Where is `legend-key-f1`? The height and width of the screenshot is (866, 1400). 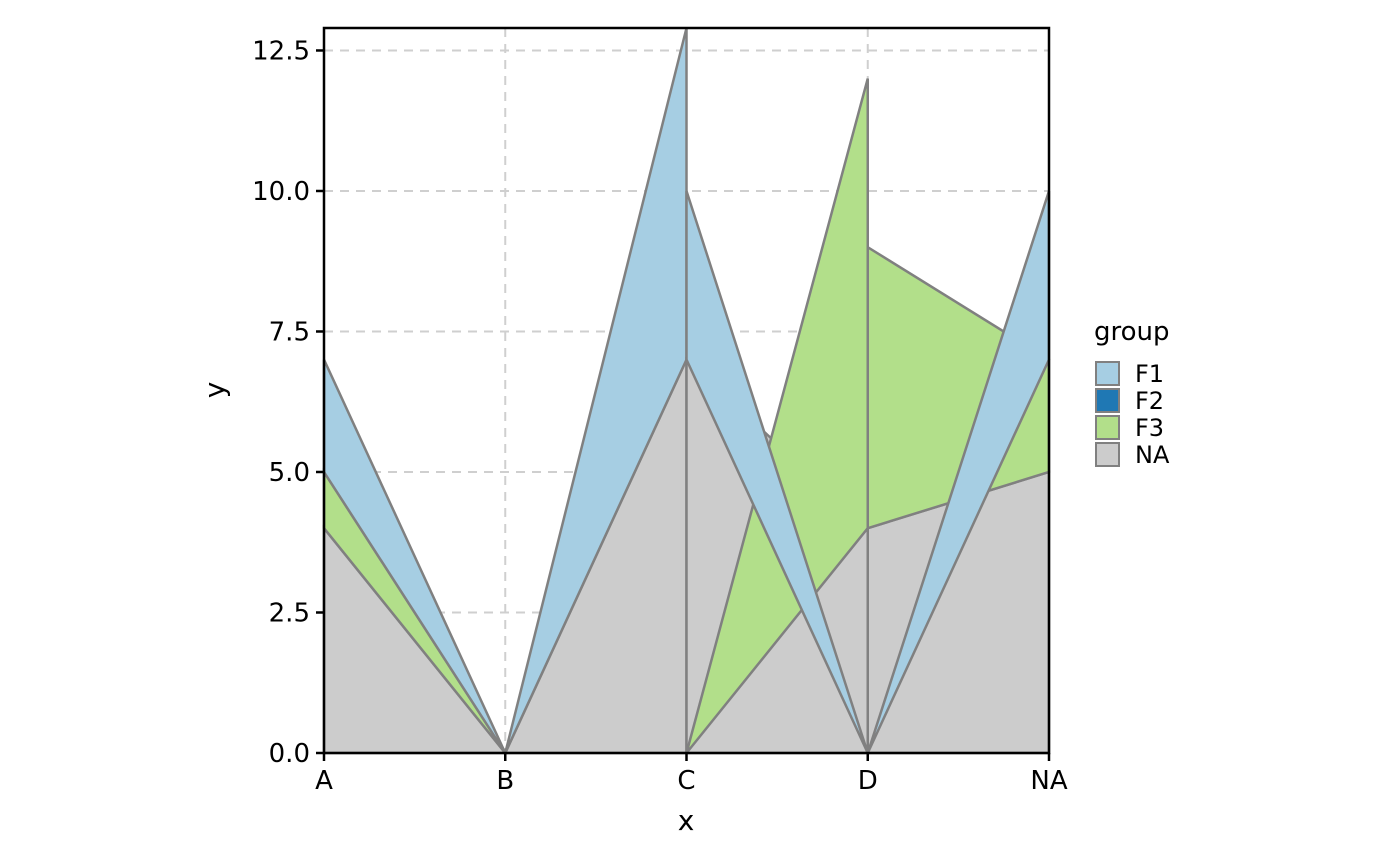
legend-key-f1 is located at coordinates (1107, 373).